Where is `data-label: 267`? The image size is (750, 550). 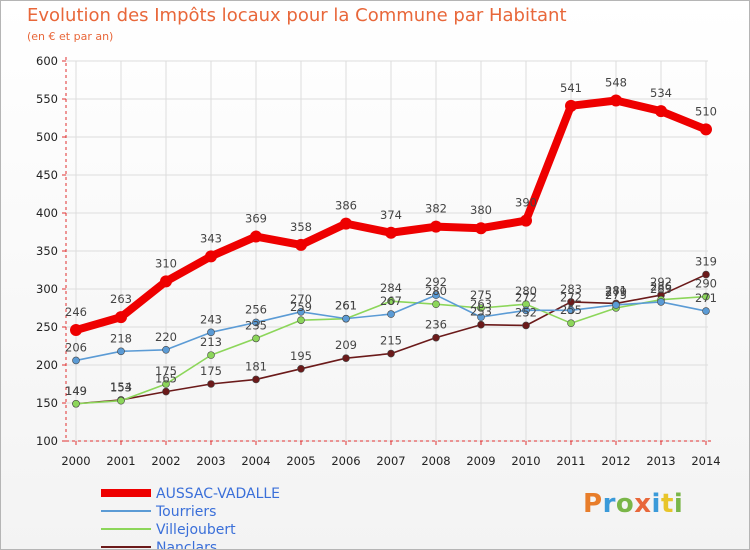 data-label: 267 is located at coordinates (391, 301).